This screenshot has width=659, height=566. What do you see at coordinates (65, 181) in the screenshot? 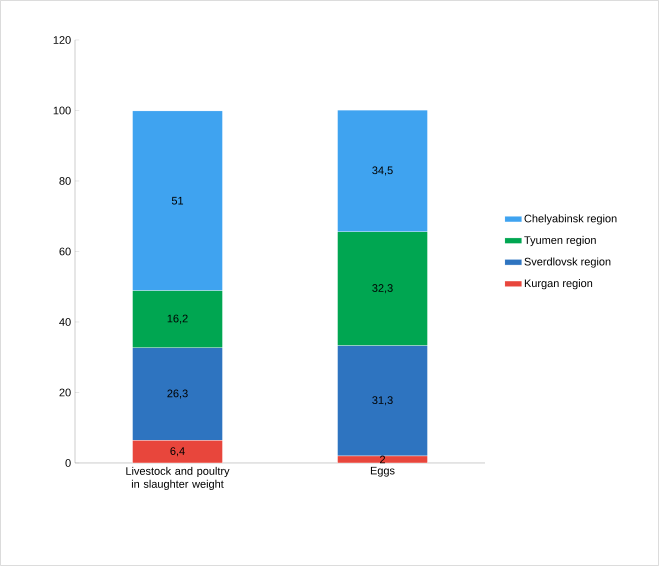
I see `y-tick-label: 80` at bounding box center [65, 181].